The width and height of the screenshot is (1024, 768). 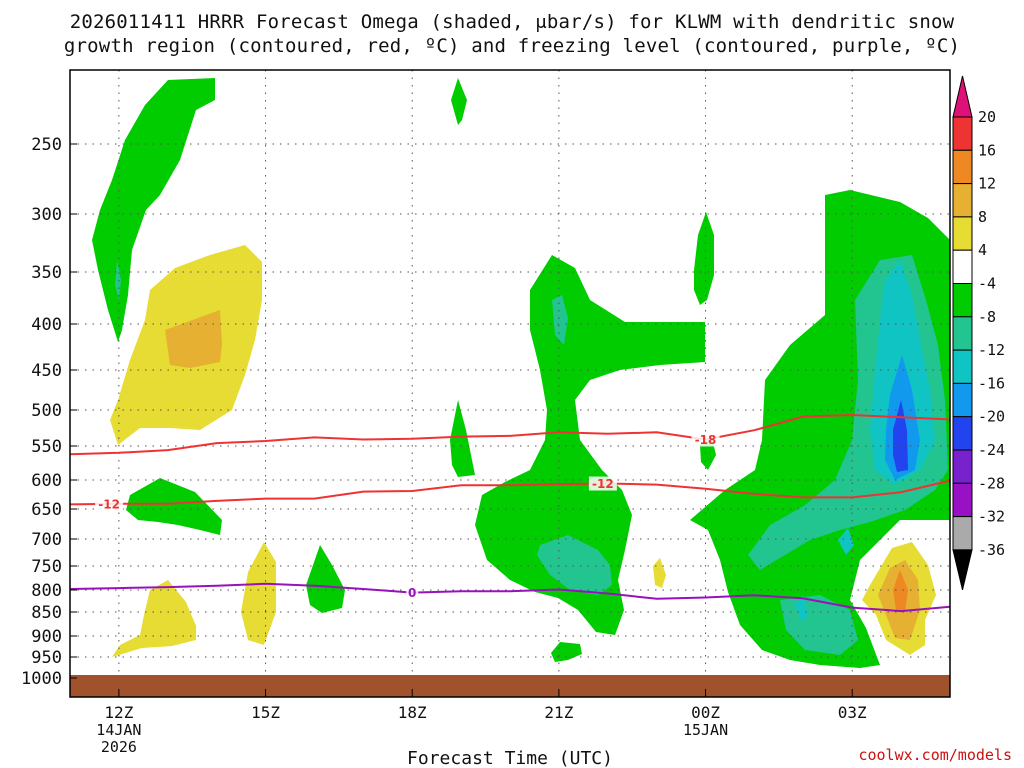 I want to click on colorbar-label: -36, so click(x=991, y=550).